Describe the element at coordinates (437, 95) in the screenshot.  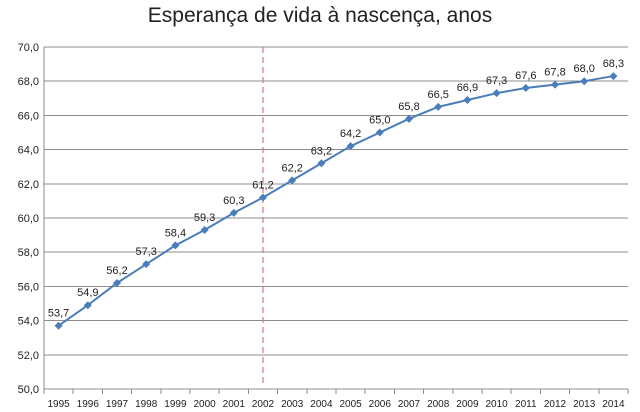
I see `data-label: 66,5` at that location.